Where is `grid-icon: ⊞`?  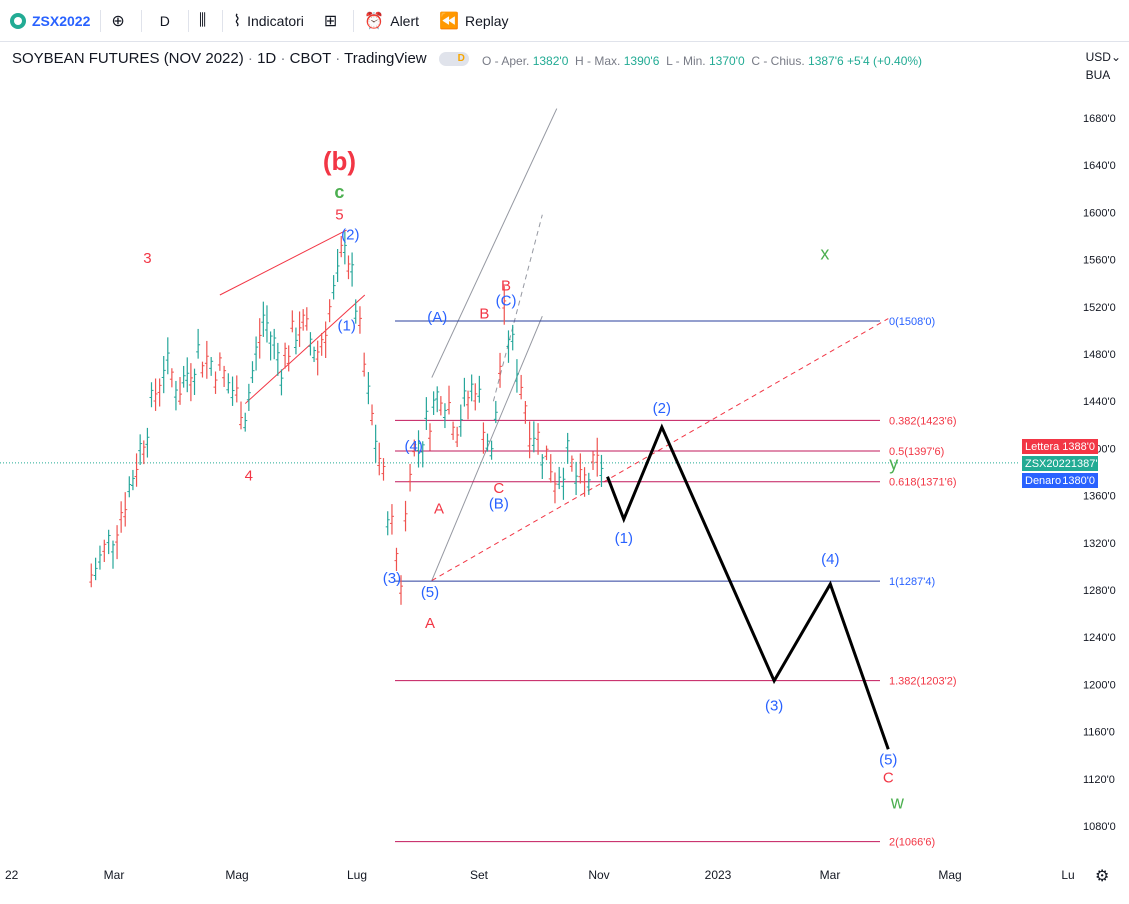 grid-icon: ⊞ is located at coordinates (330, 21).